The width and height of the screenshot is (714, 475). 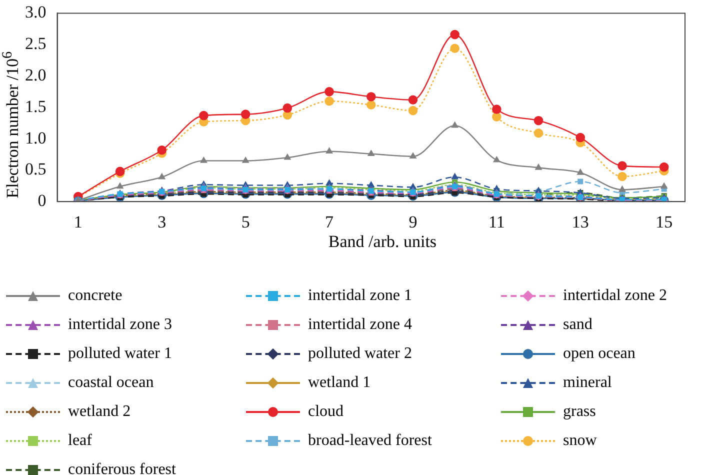 I want to click on y-tick-label: 2.0, so click(x=35, y=74).